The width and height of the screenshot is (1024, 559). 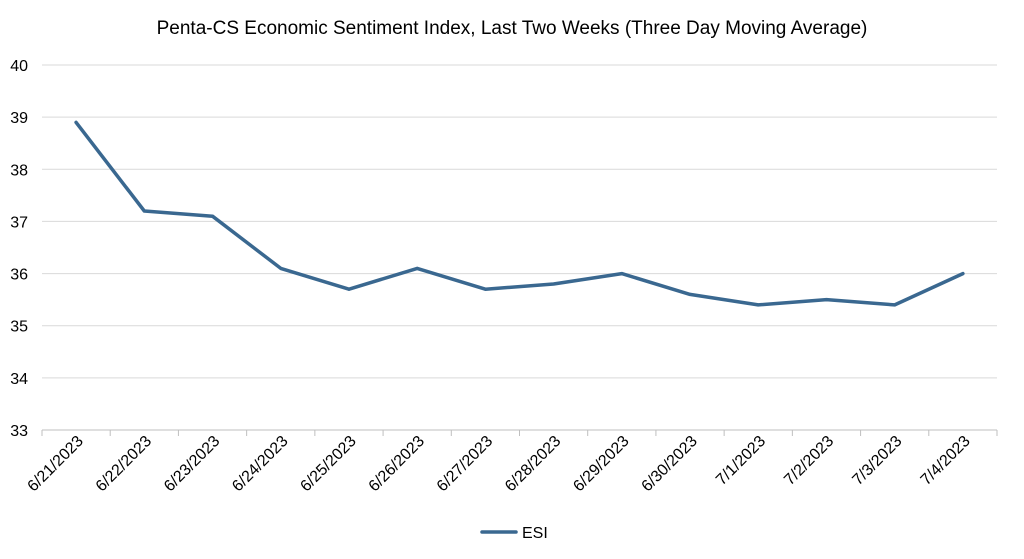 What do you see at coordinates (19, 249) in the screenshot?
I see `y-axis-ticks: 33 34 35 36 37 38 39 40` at bounding box center [19, 249].